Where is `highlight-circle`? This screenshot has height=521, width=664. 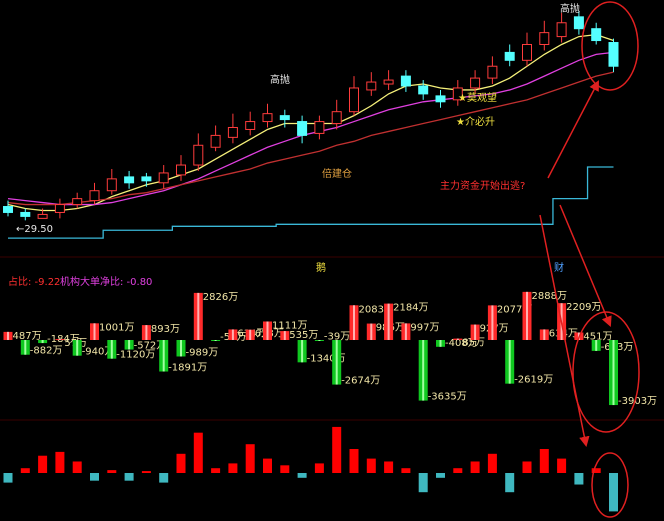 highlight-circle is located at coordinates (610, 485).